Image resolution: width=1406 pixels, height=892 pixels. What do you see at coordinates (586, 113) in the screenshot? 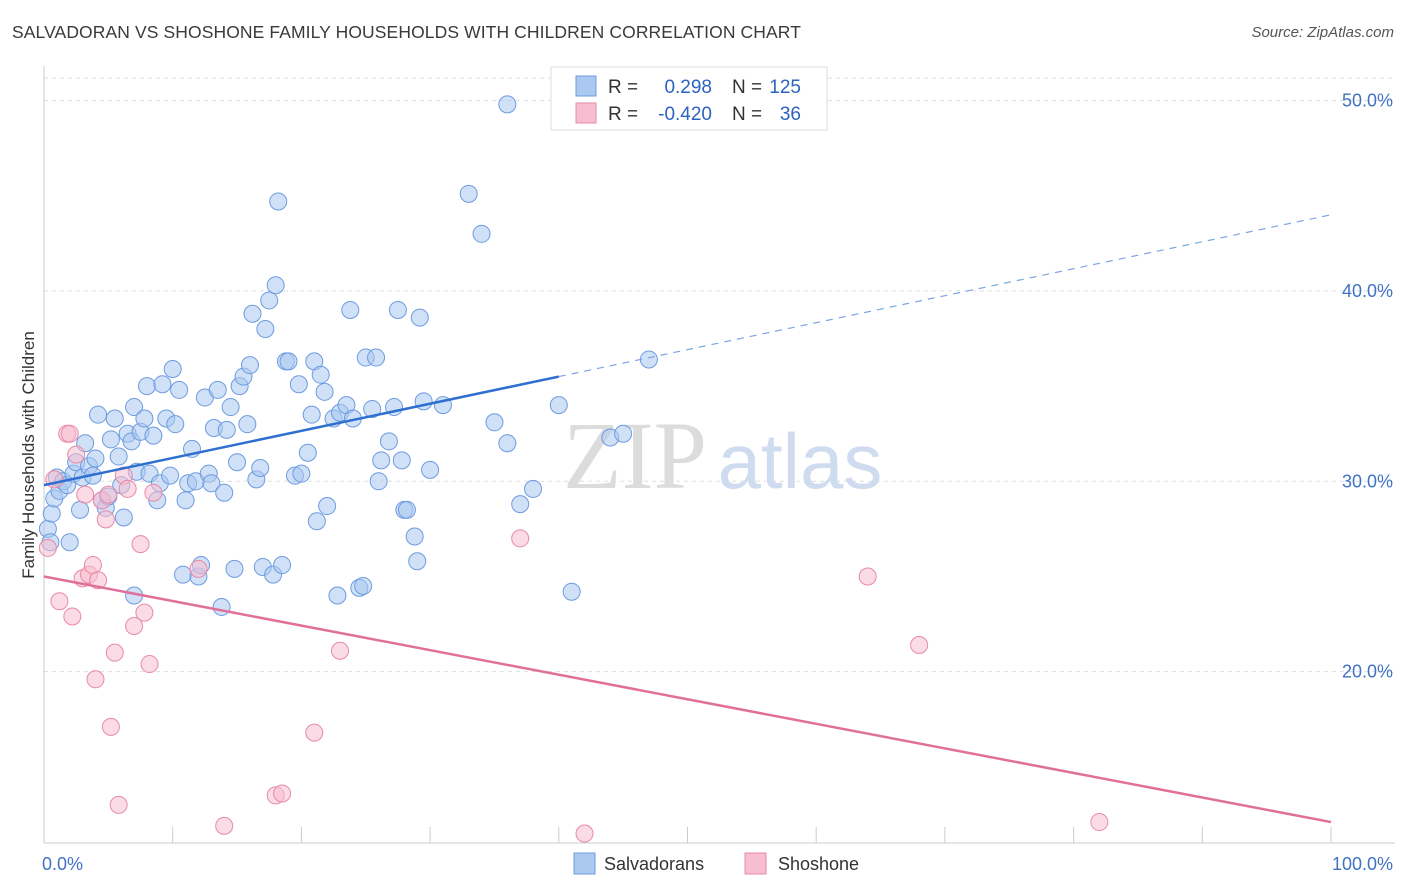
I see `legend-swatch` at bounding box center [586, 113].